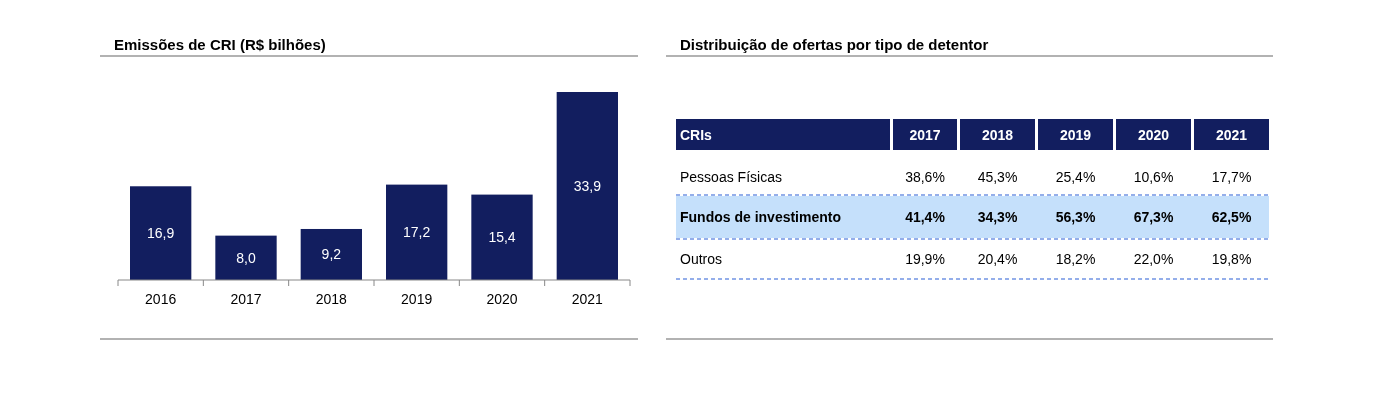  Describe the element at coordinates (701, 259) in the screenshot. I see `y-tick-label: Outros` at that location.